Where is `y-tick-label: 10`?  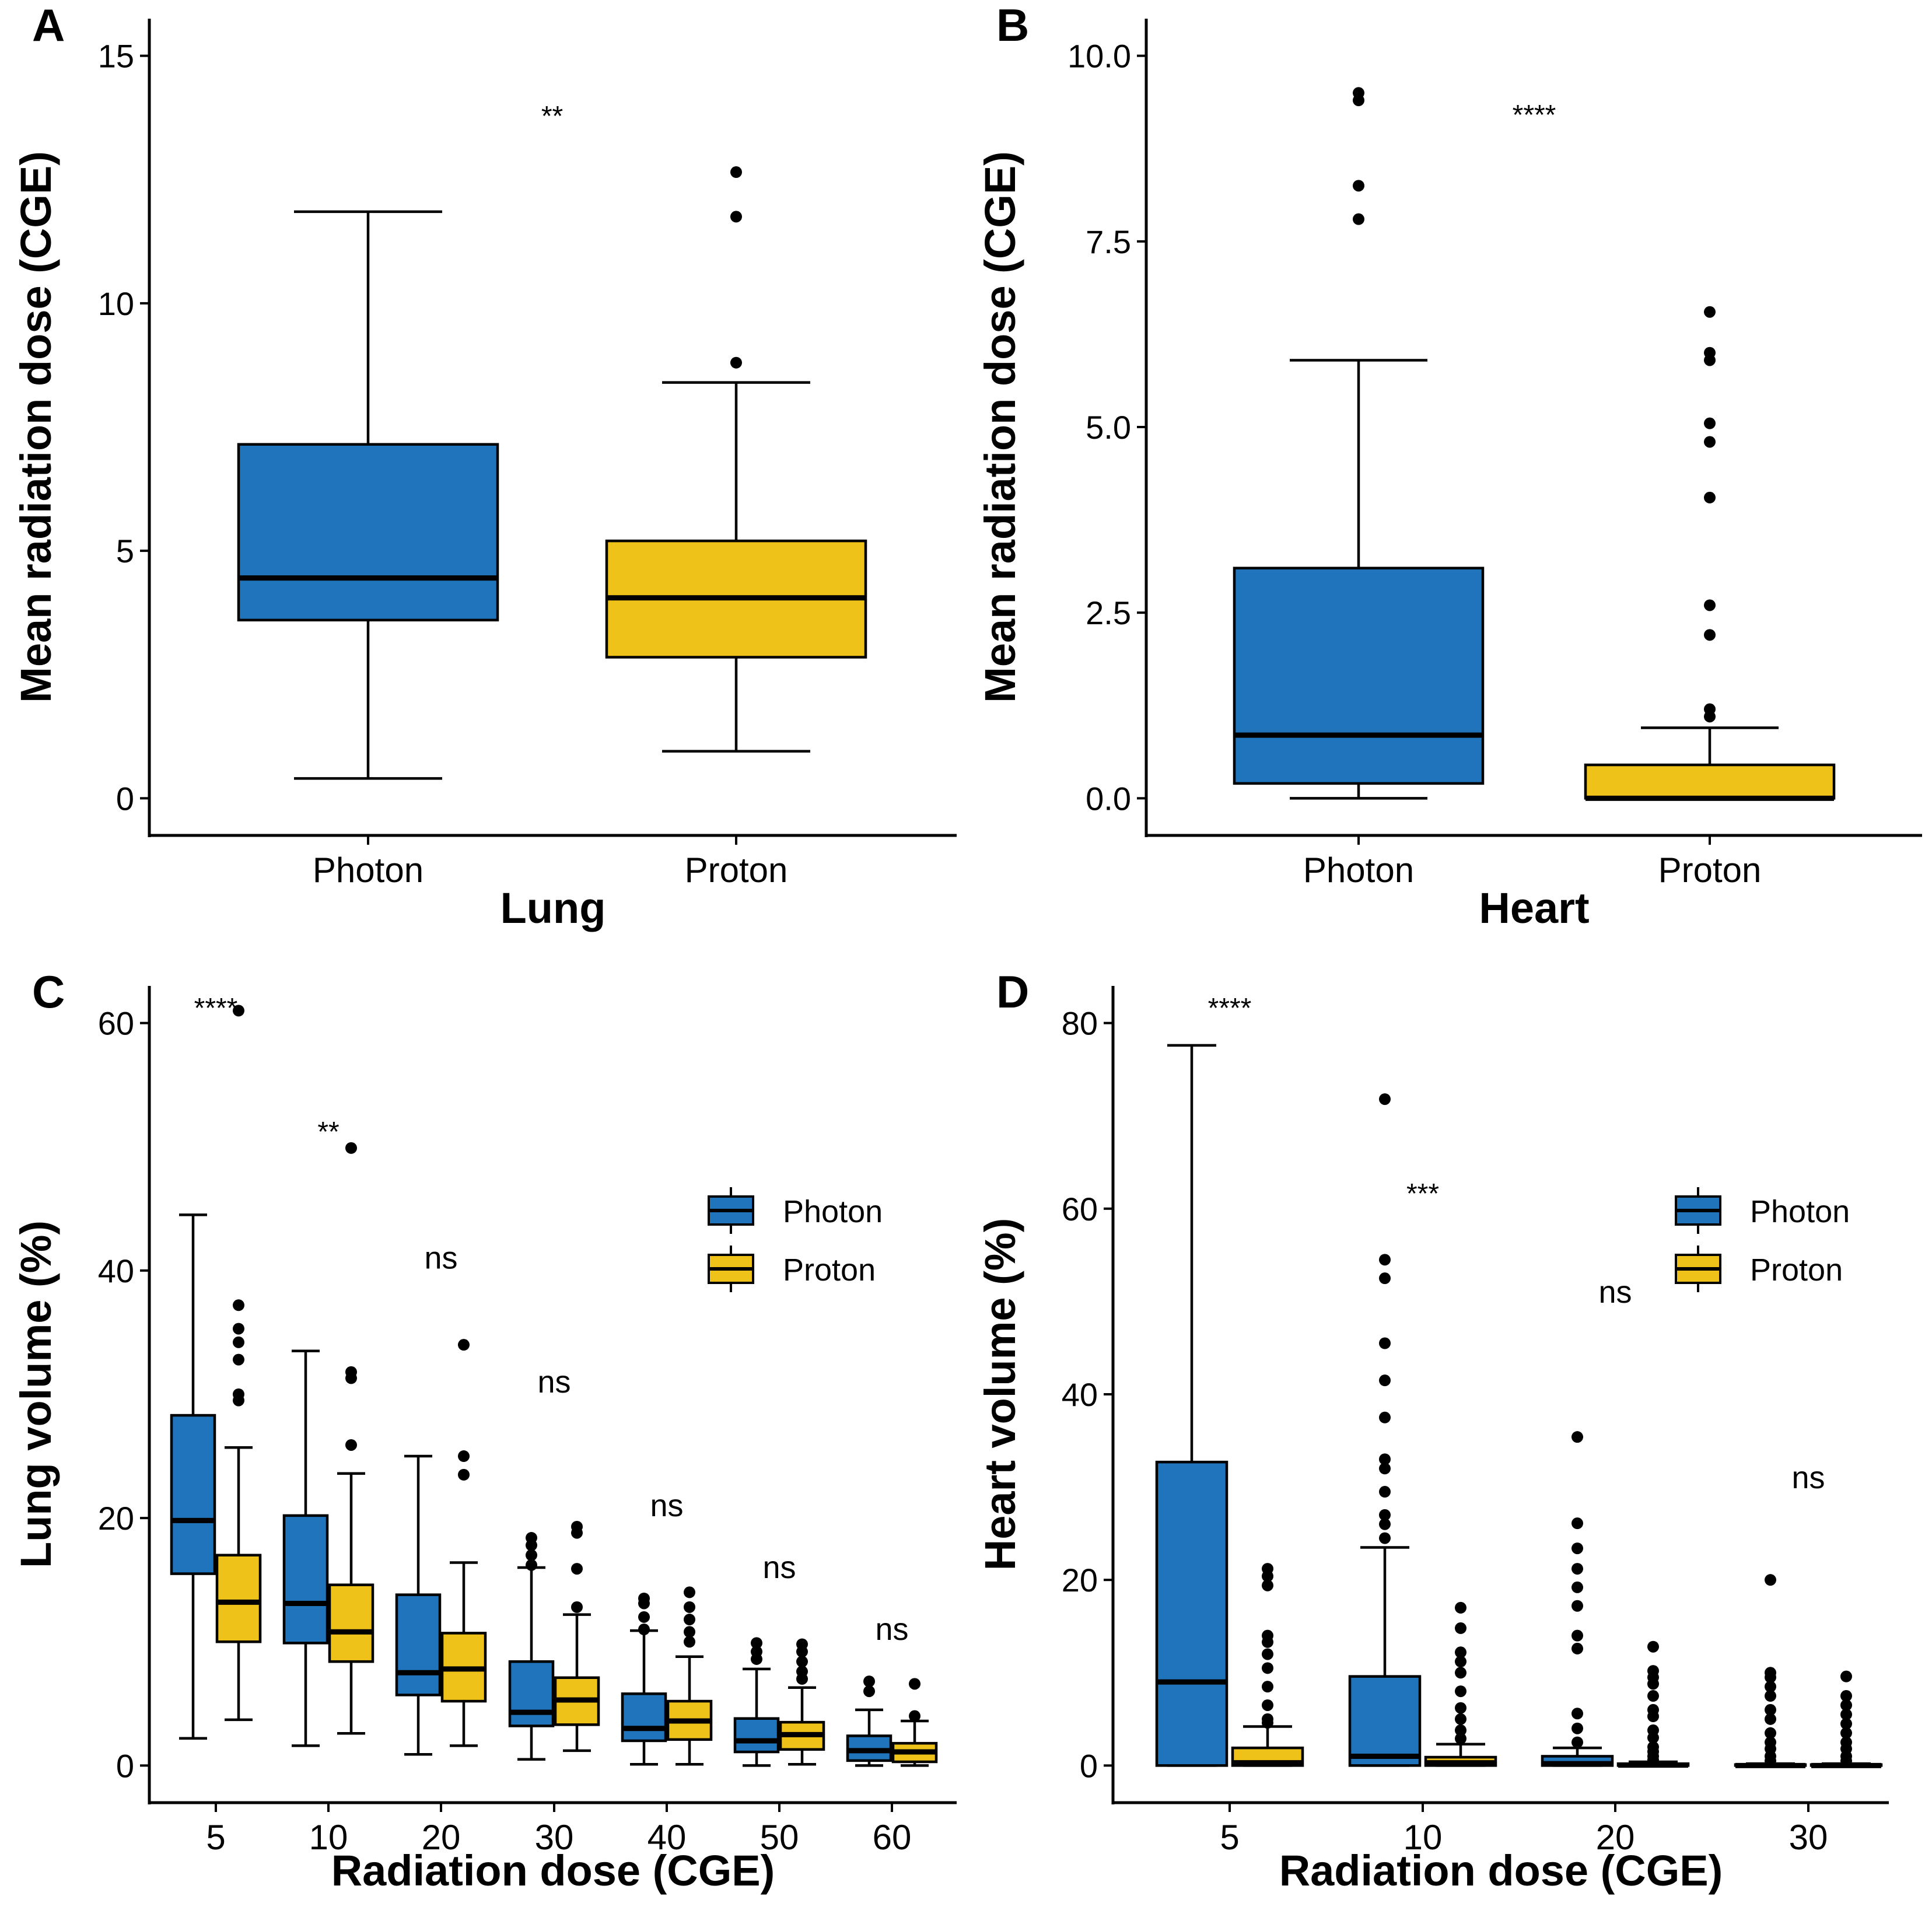
y-tick-label: 10 is located at coordinates (116, 304).